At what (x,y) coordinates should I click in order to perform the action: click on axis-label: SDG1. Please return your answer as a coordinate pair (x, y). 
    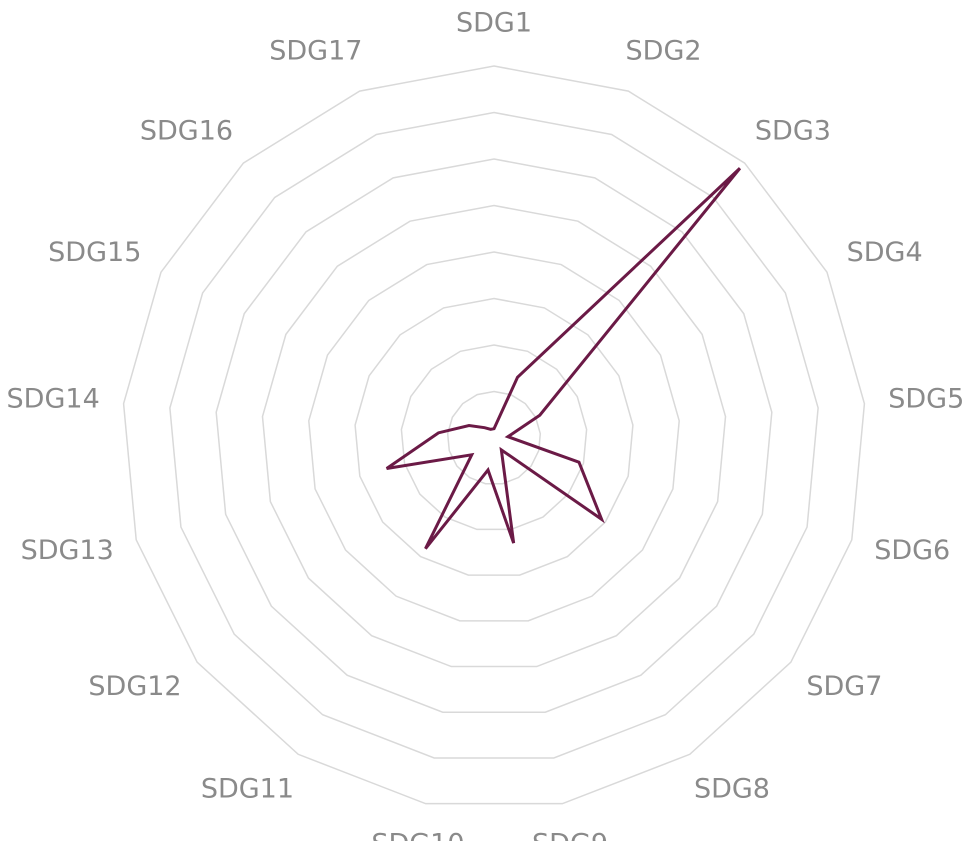
    Looking at the image, I should click on (494, 23).